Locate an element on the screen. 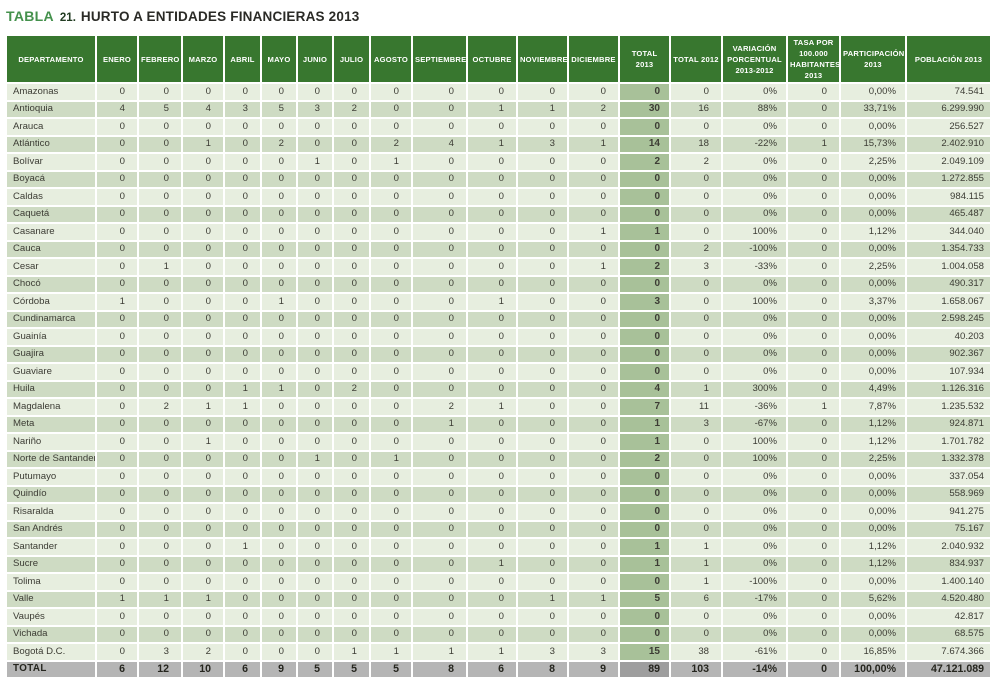 The width and height of the screenshot is (995, 680). table-row: Guainía 0 0 0 0 0 0 0 0 0 0 0 0 0 0 0% 0 0,00% 40.203 is located at coordinates (498, 337).